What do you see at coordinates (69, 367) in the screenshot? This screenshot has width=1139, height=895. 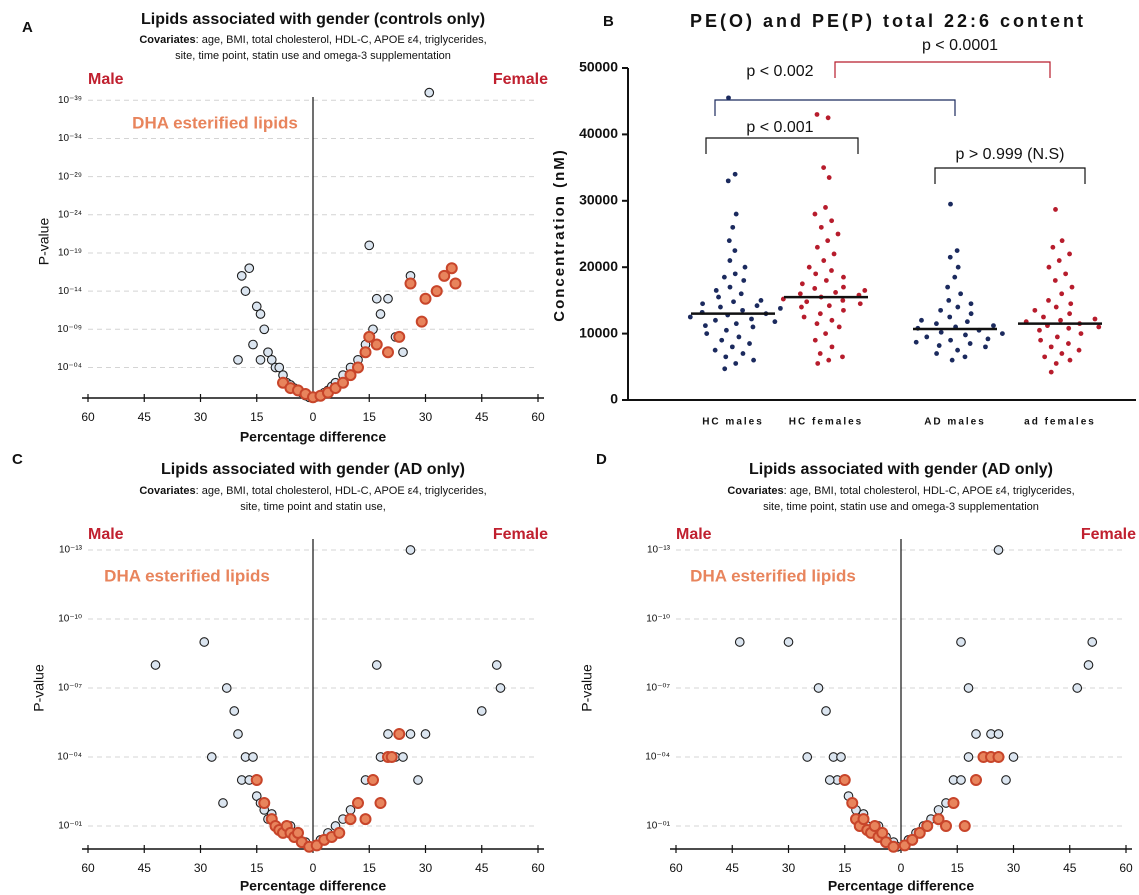 I see `y-tick-label: 10⁻⁰⁴` at bounding box center [69, 367].